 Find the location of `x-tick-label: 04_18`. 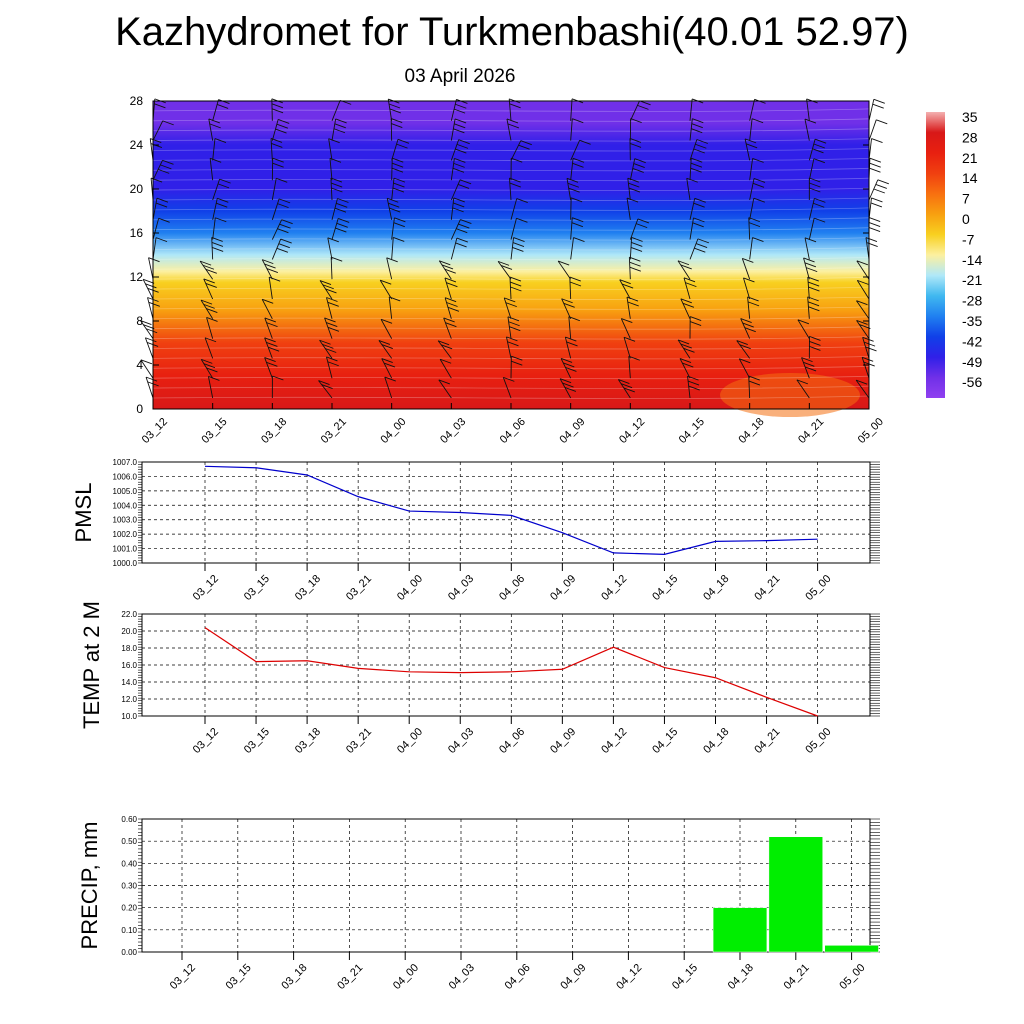

x-tick-label: 04_18 is located at coordinates (716, 741).